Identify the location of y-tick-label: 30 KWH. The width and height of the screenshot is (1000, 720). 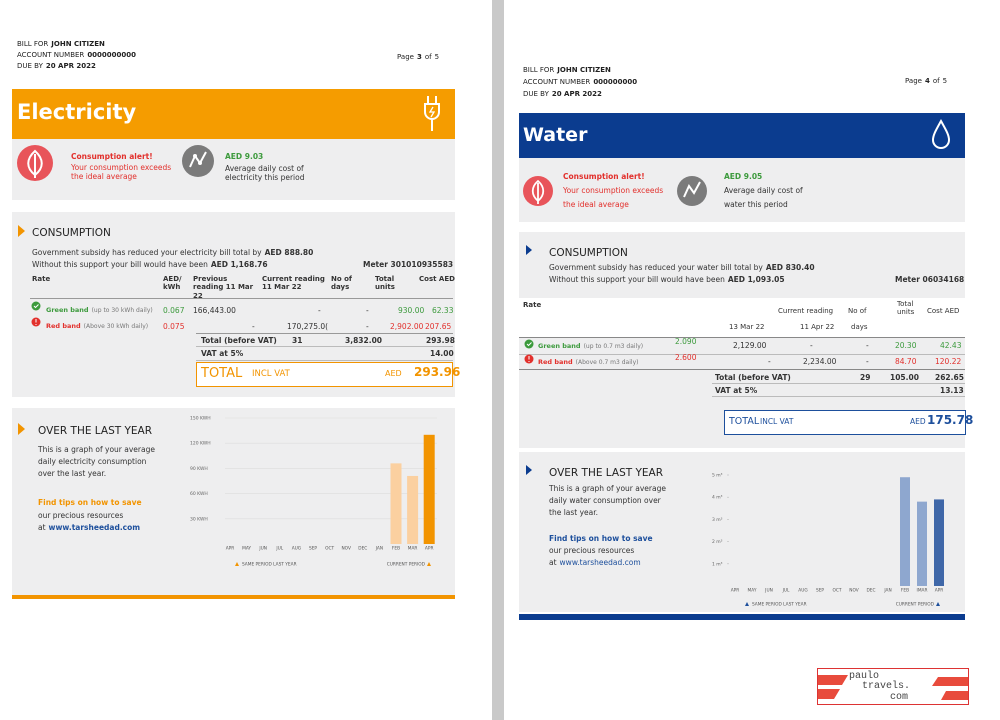
(199, 519).